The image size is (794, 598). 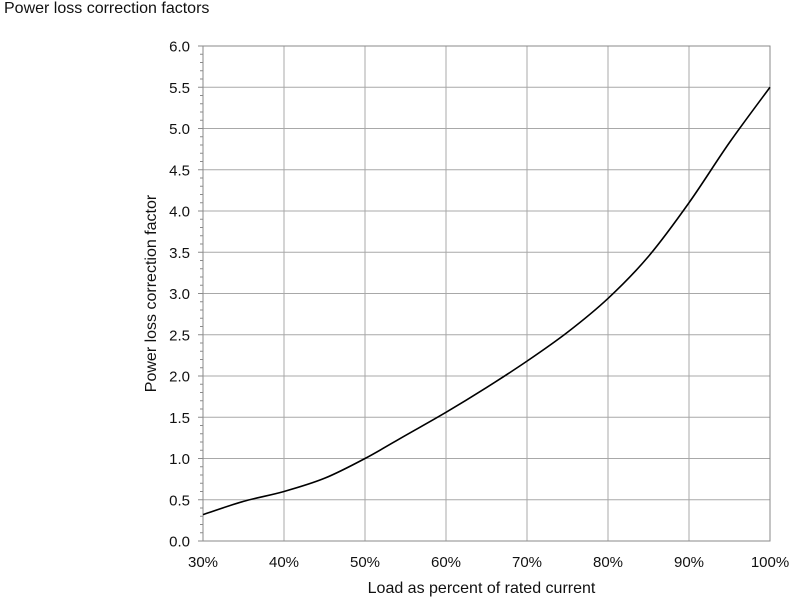 What do you see at coordinates (488, 562) in the screenshot?
I see `x-tick-labels: 30% 40% 50% 60% 70% 80% 90% 100%` at bounding box center [488, 562].